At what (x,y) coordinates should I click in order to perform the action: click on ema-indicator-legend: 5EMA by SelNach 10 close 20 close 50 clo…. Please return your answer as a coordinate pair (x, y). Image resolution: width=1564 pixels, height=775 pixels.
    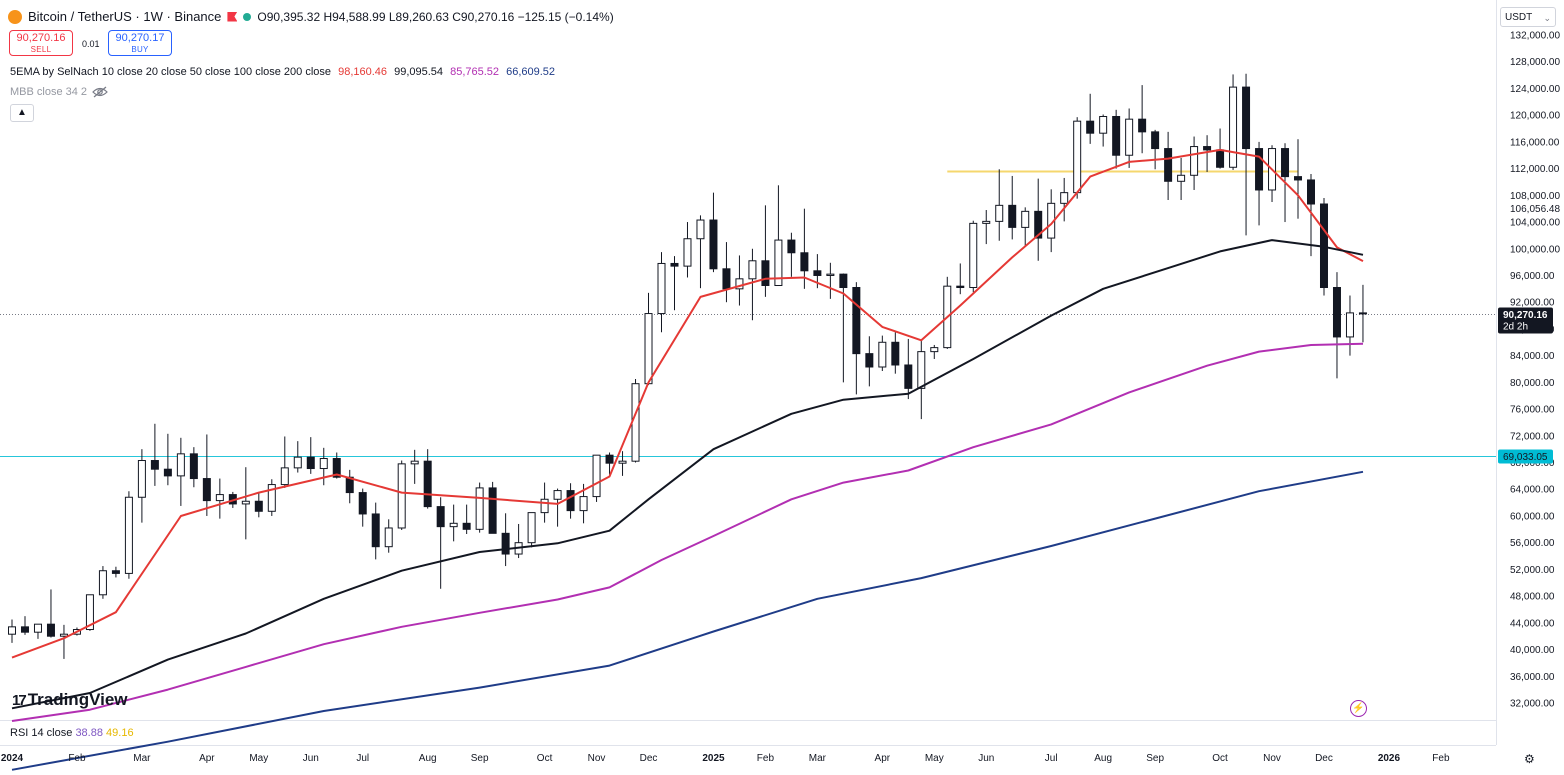
    Looking at the image, I should click on (284, 72).